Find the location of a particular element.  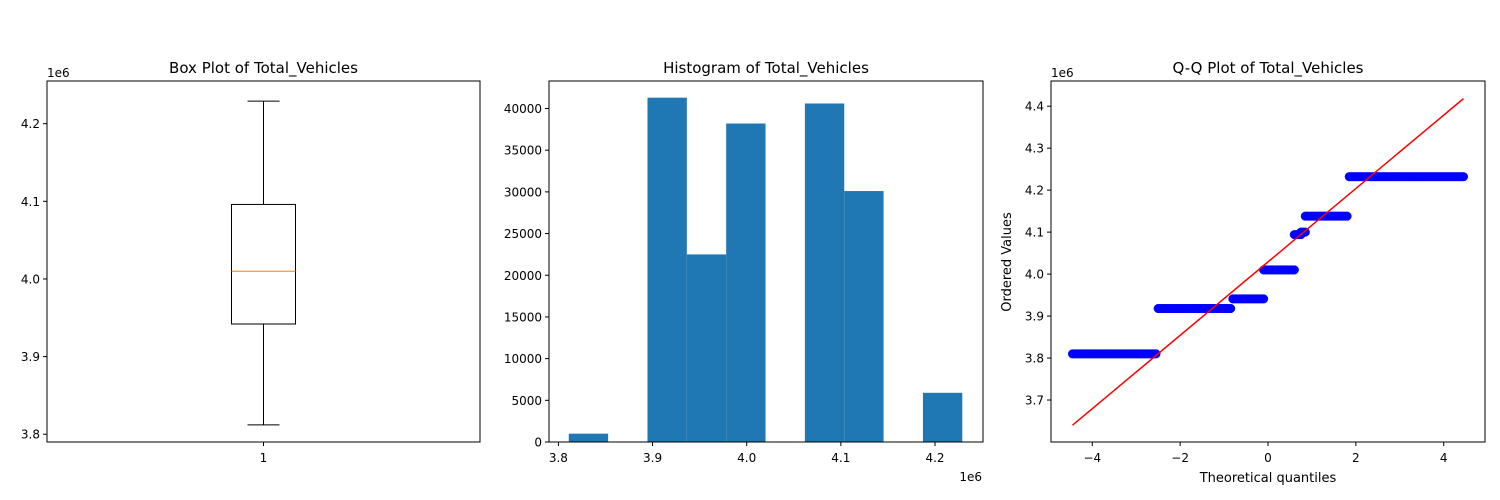

qq-plot-x-tick-label: 2 is located at coordinates (1356, 458).